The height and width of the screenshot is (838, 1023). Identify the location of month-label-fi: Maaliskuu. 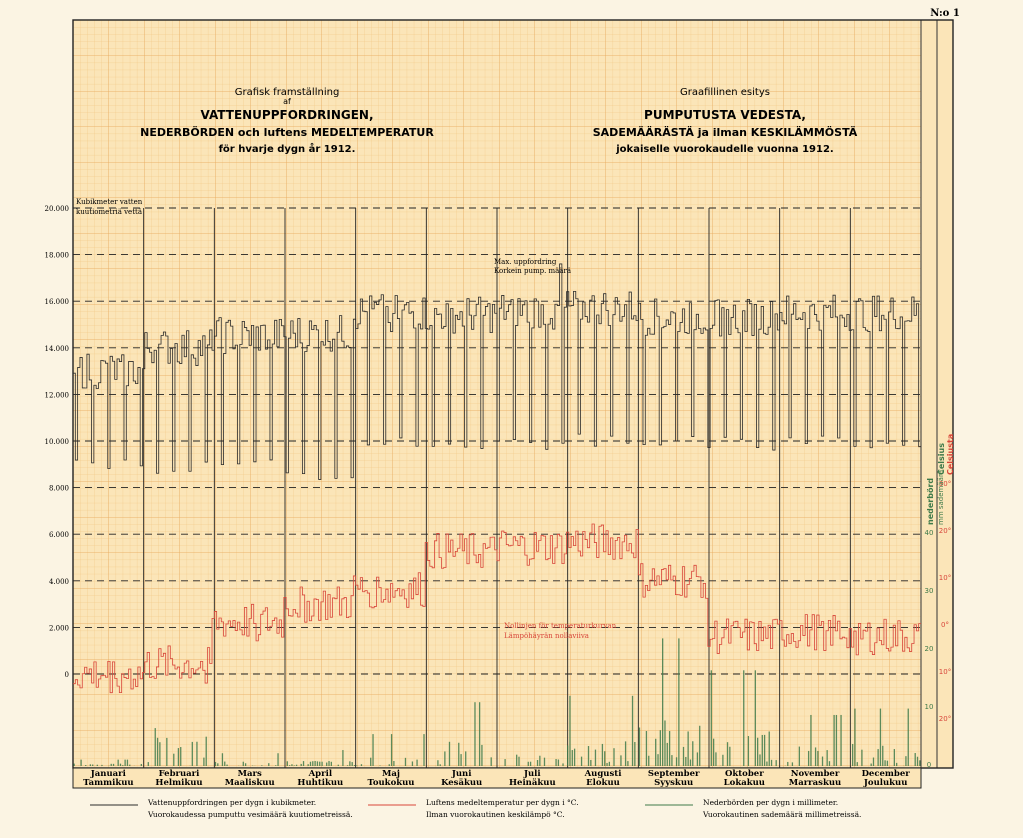
(250, 783).